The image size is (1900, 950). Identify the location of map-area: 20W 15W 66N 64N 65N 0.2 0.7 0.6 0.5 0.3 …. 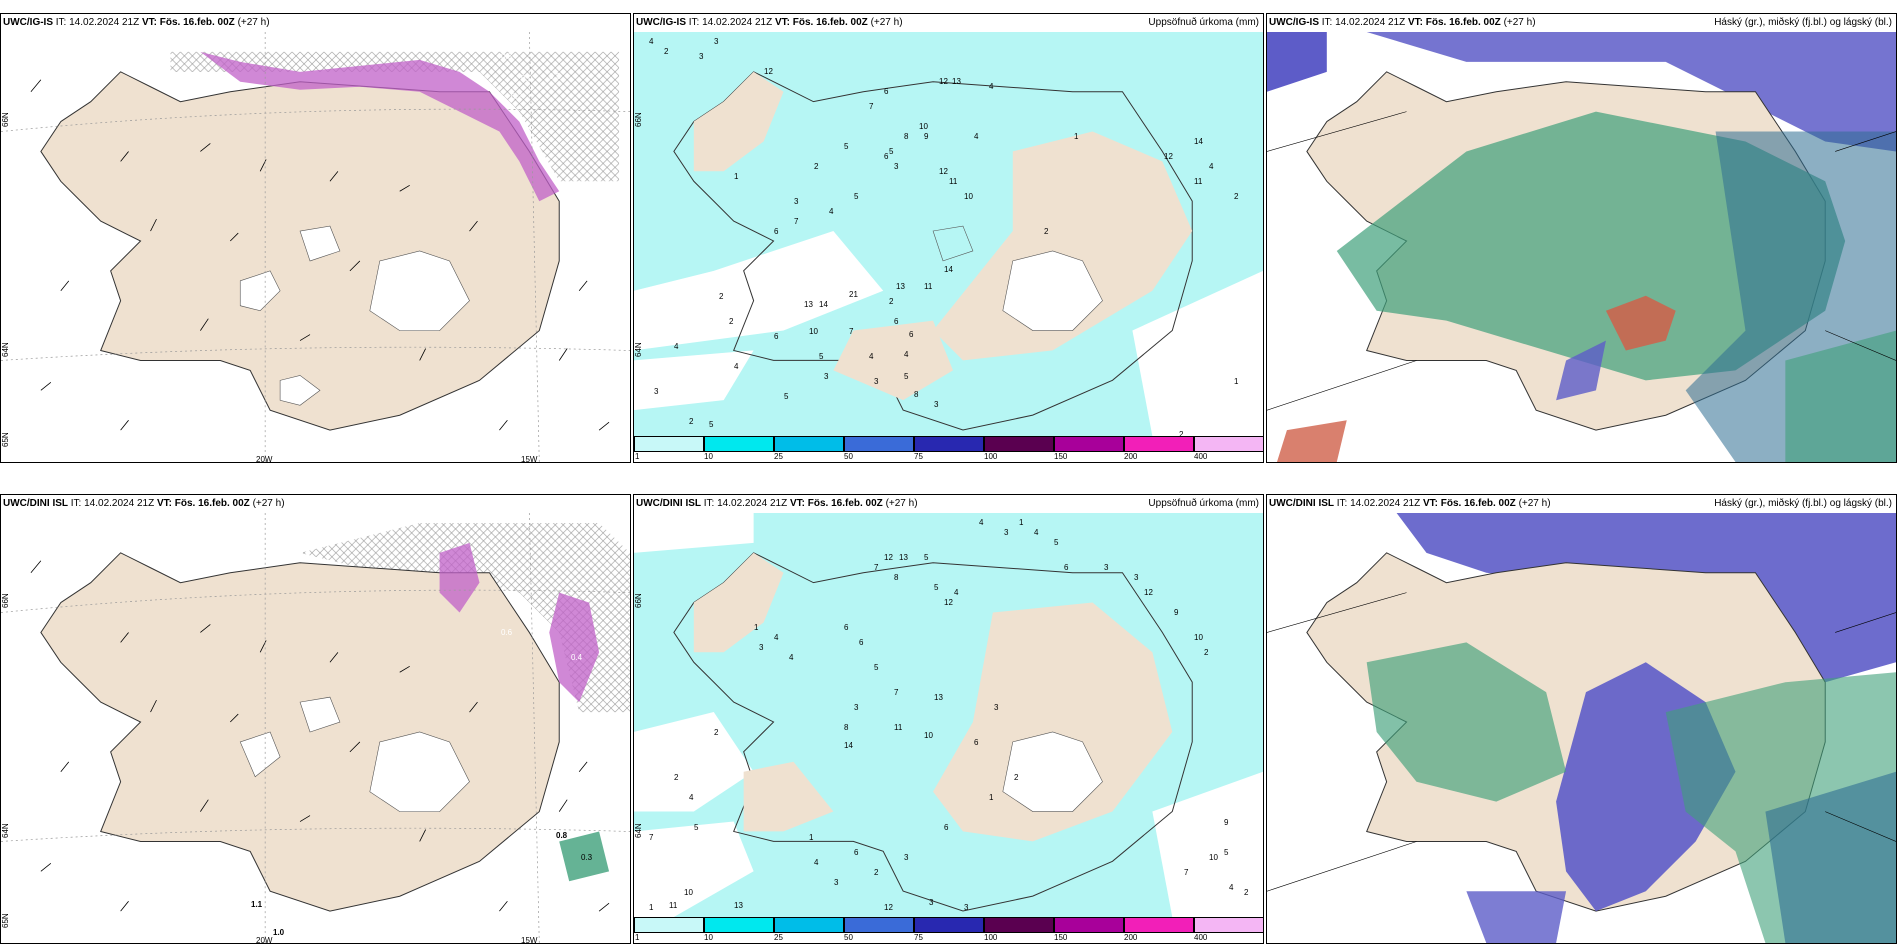
(315, 247).